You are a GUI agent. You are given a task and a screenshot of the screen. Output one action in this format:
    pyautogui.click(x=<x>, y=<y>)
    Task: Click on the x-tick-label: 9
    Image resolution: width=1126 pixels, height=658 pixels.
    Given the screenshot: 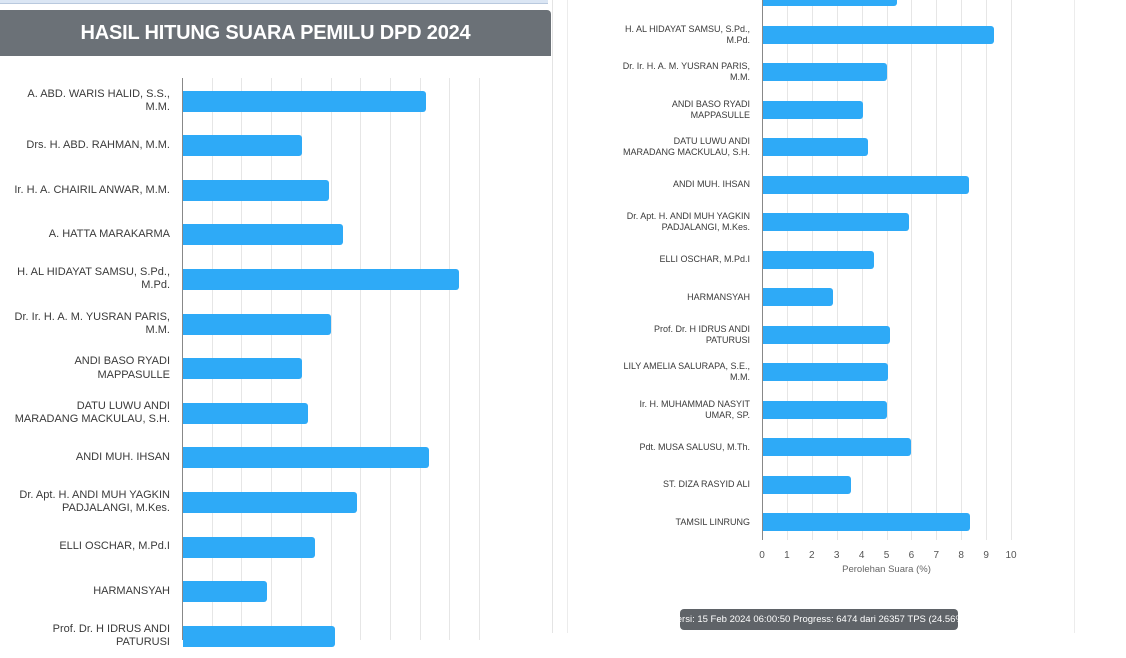 What is the action you would take?
    pyautogui.click(x=986, y=555)
    